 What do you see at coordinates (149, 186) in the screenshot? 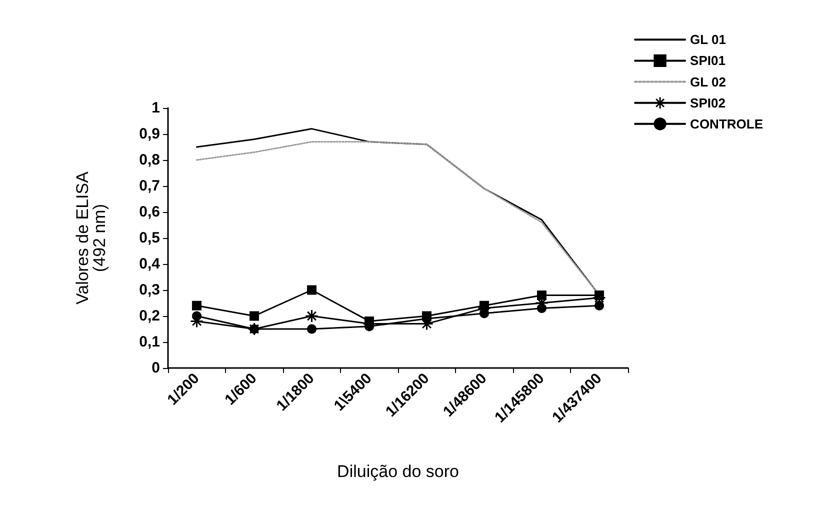
I see `y-tick-label: 0,7` at bounding box center [149, 186].